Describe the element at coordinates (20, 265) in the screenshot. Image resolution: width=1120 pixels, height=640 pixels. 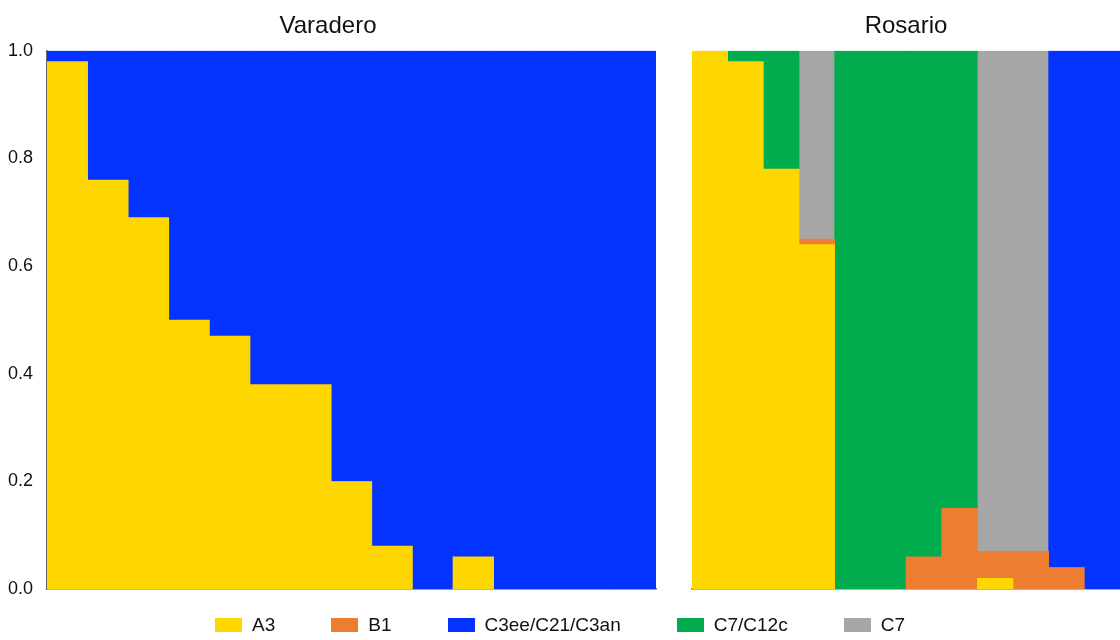
I see `y-tick-label: 0.6` at that location.